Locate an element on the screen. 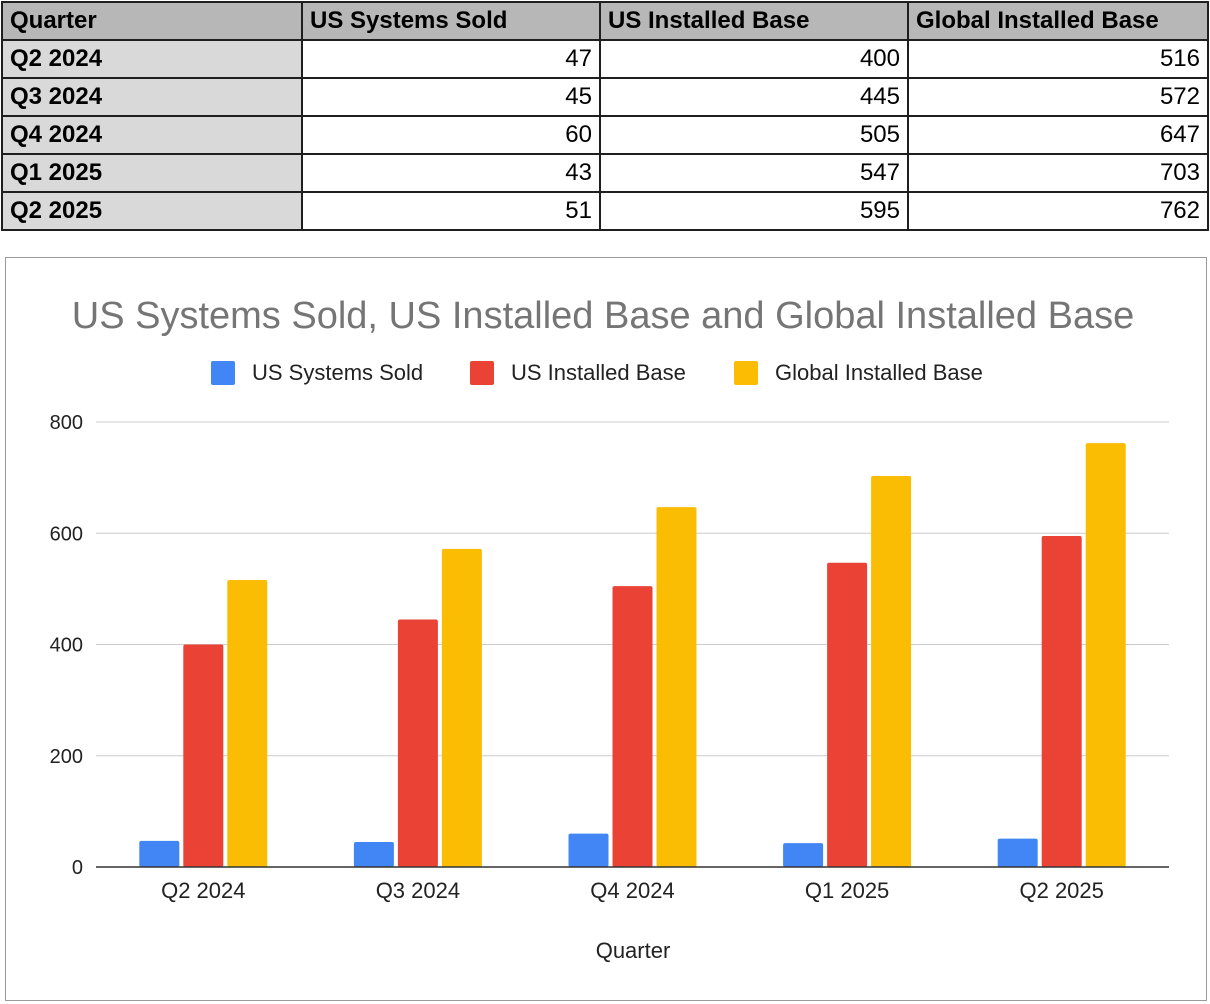 Image resolution: width=1210 pixels, height=1004 pixels. table-row: Q4 2024 60 505 647 is located at coordinates (605, 135).